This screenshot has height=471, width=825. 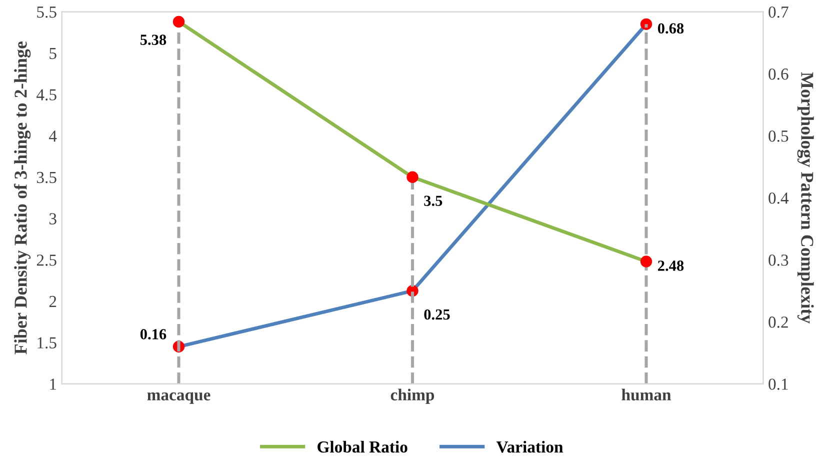 I want to click on y-axis-title: Fiber Density Ratio of 3-hinge to 2-hinge, so click(x=22, y=197).